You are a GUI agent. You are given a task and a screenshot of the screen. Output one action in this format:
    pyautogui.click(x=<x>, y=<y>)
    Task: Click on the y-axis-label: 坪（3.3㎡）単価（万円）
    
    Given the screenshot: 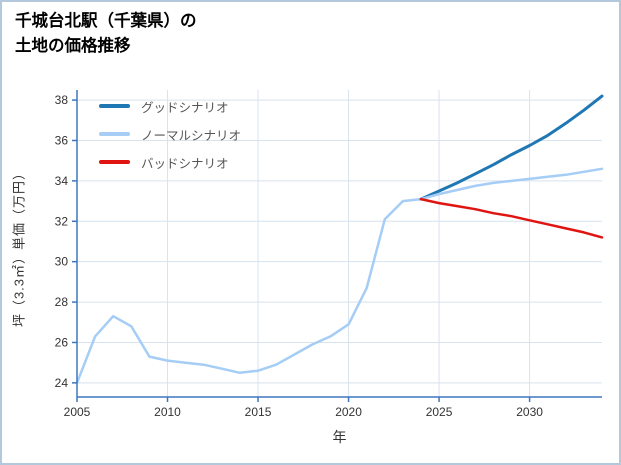 What is the action you would take?
    pyautogui.click(x=19, y=246)
    